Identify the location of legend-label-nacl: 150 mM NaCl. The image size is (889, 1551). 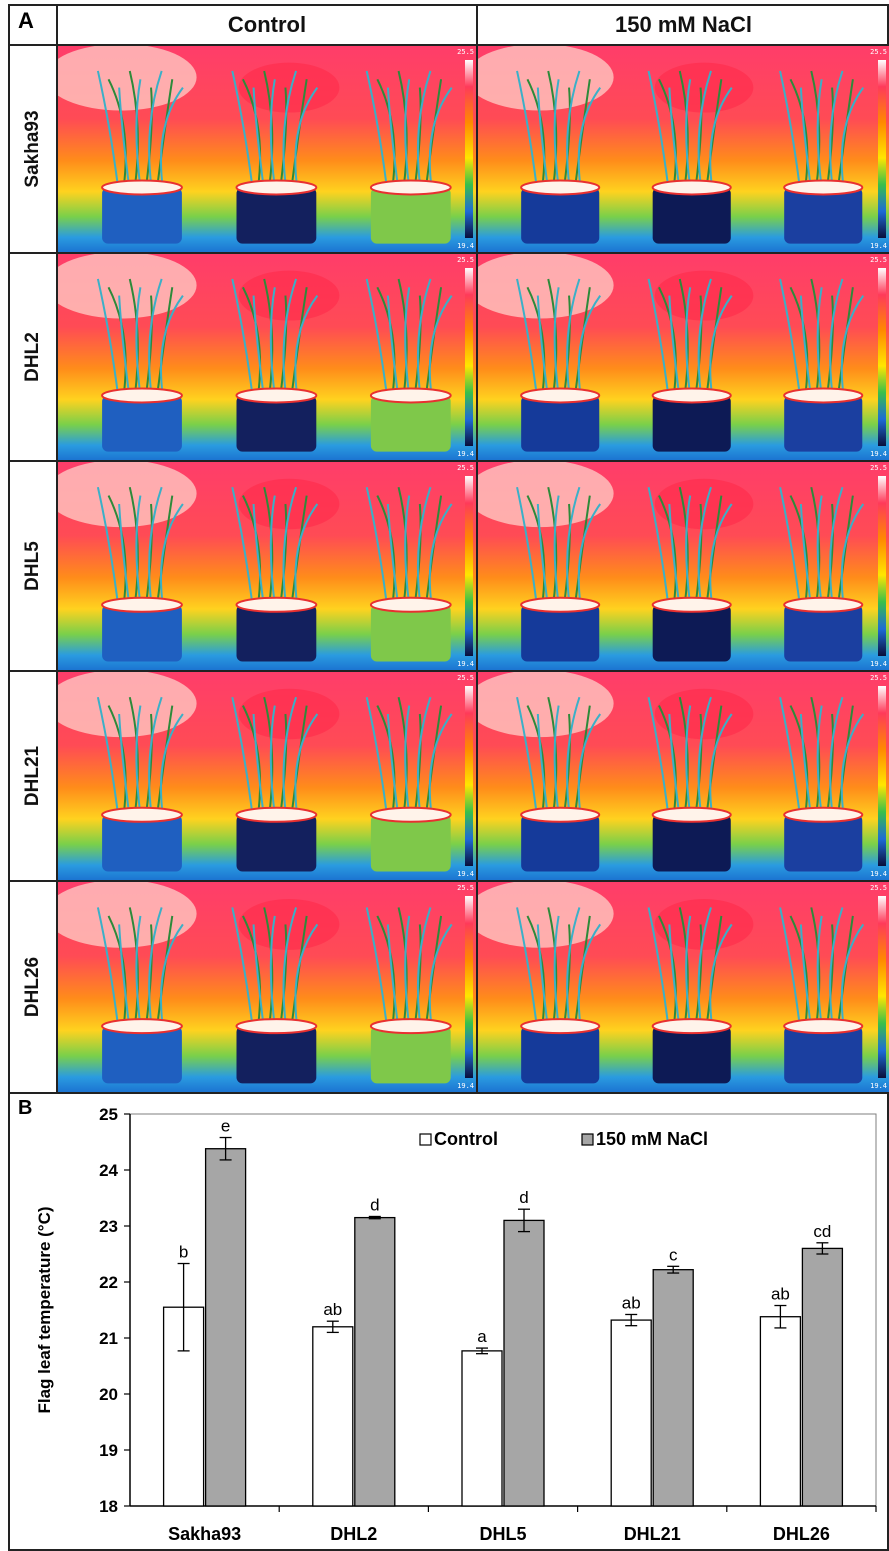
(652, 1139).